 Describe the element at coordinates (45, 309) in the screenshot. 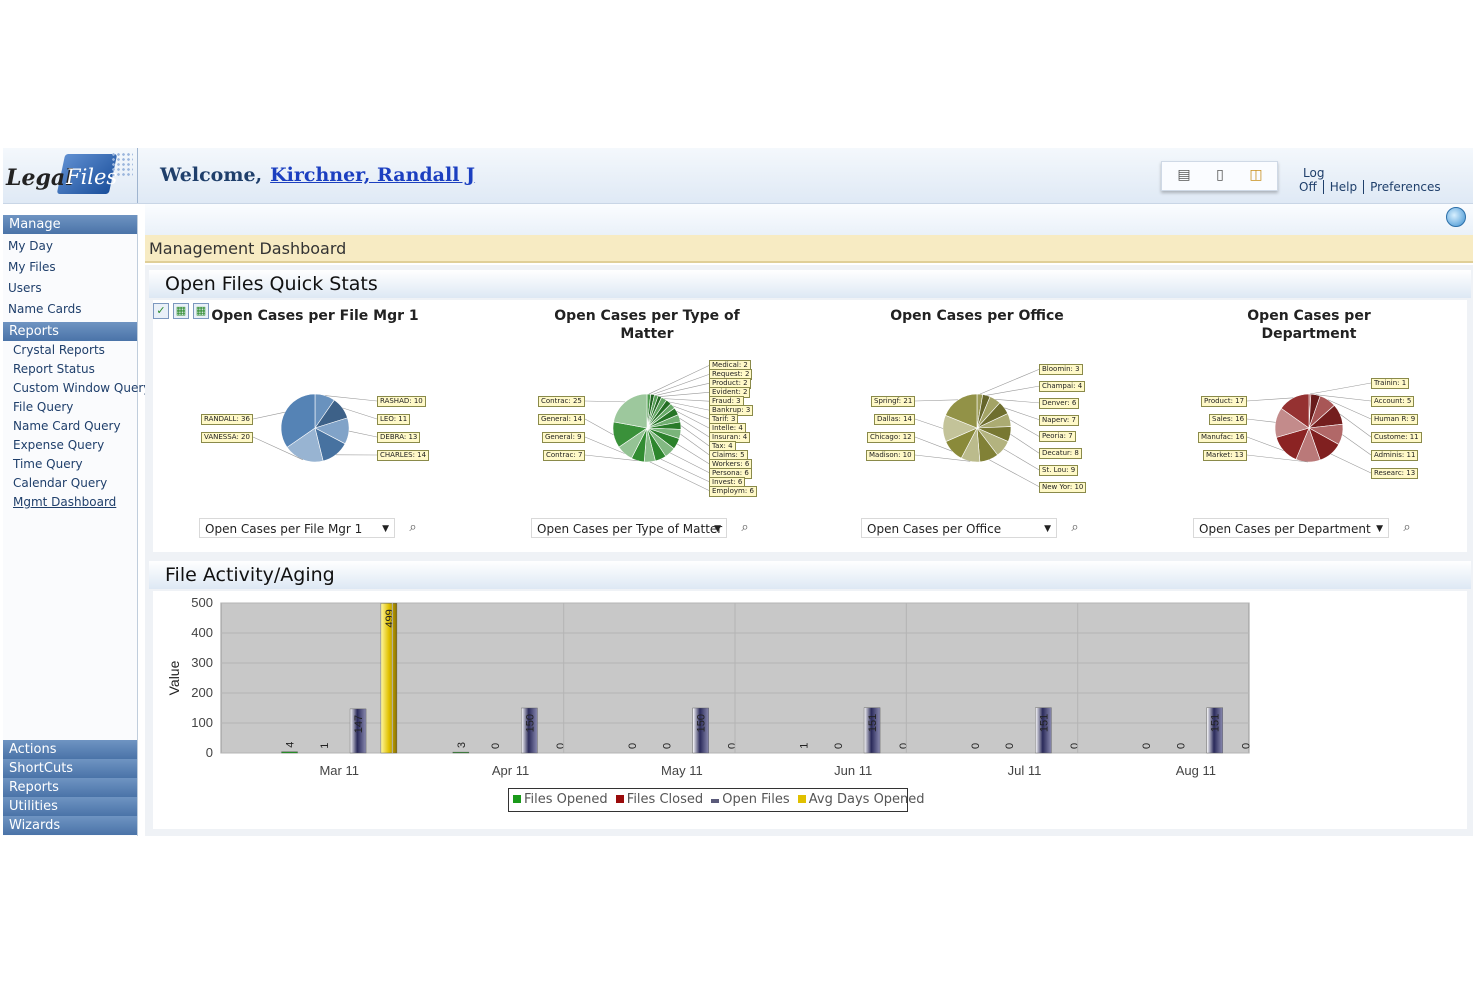

I see `sidebar-item-name-cards: Name Cards` at that location.